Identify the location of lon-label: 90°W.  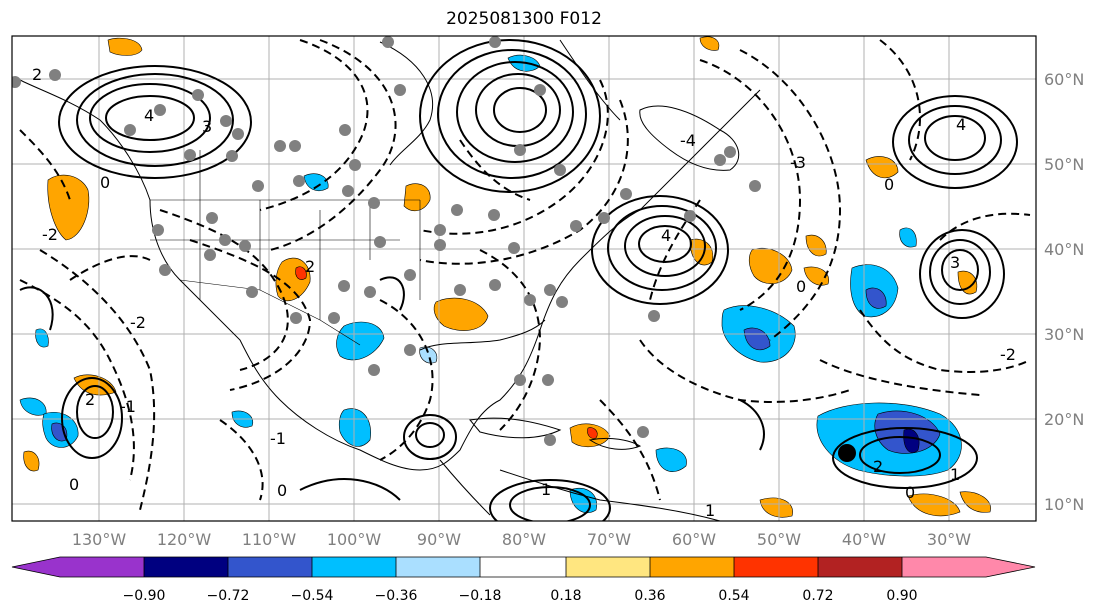
(439, 539).